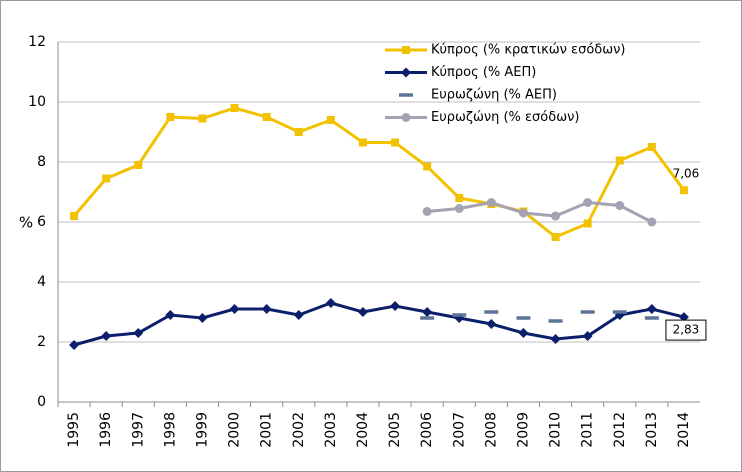 The height and width of the screenshot is (472, 742). I want to click on y-tick-label: 10, so click(37, 102).